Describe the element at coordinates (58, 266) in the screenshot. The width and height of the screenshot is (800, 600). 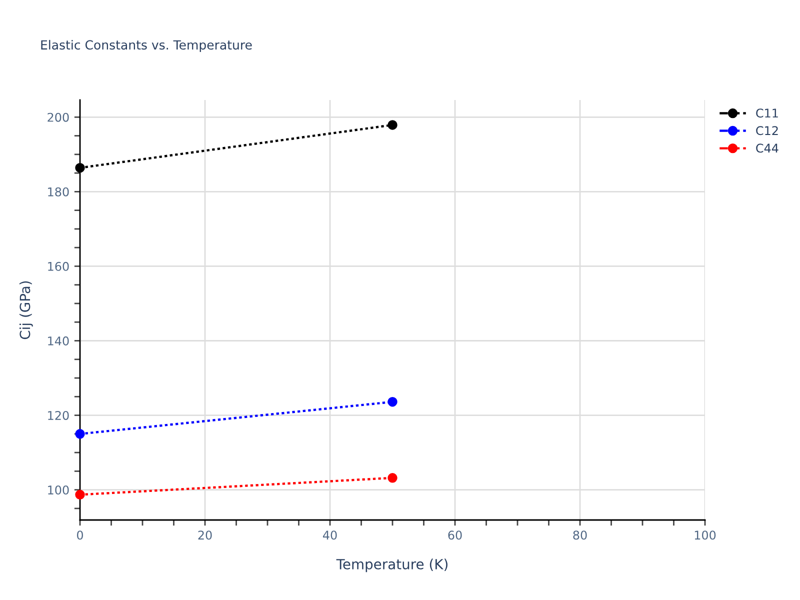
I see `y-tick-label: 160` at that location.